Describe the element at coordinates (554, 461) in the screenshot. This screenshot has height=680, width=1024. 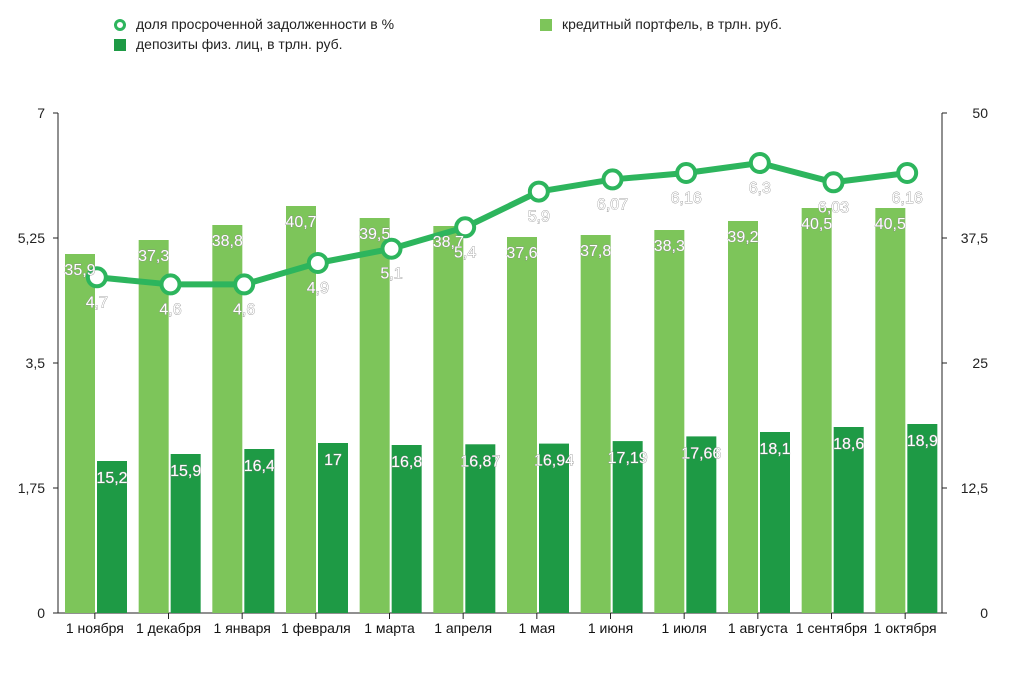
I see `data-label-deposits: 16,94` at that location.